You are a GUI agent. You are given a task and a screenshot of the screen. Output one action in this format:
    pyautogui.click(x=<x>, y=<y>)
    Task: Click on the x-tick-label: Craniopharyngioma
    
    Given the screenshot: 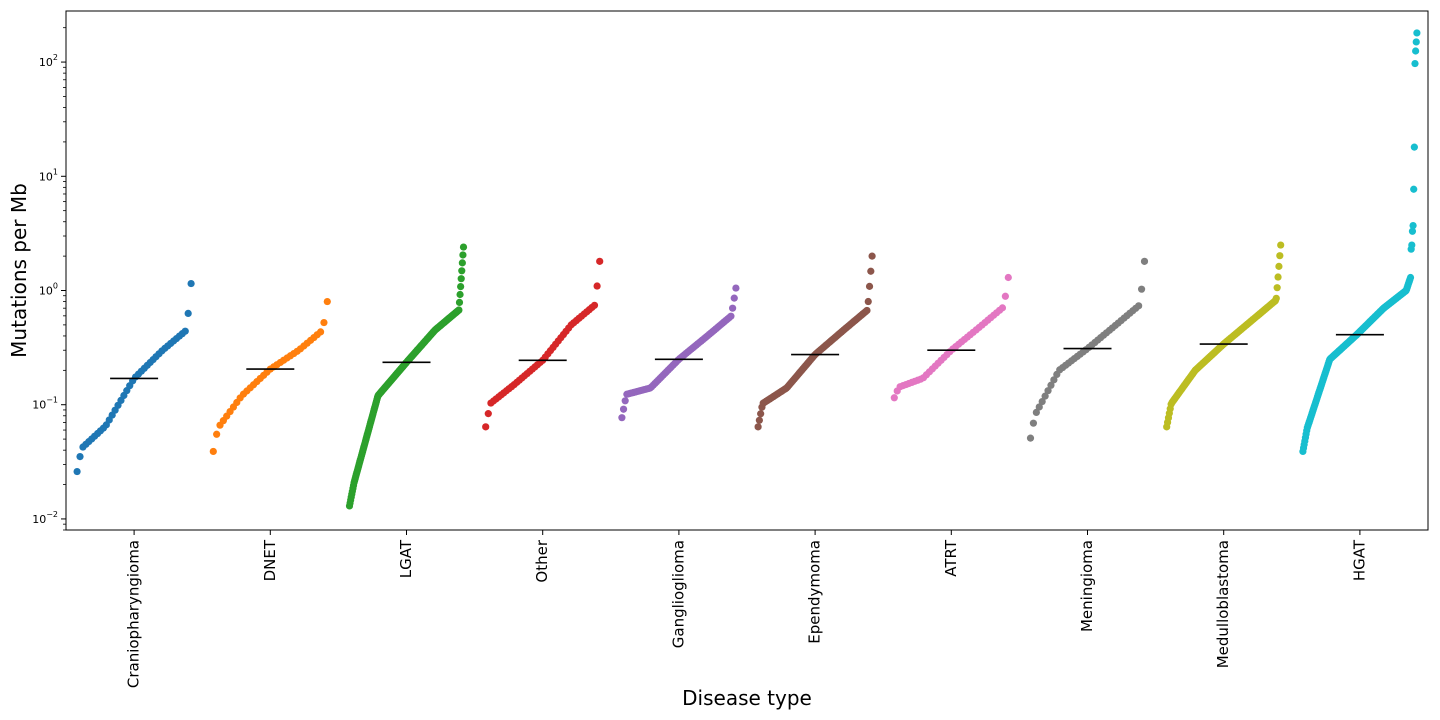 What is the action you would take?
    pyautogui.click(x=134, y=614)
    